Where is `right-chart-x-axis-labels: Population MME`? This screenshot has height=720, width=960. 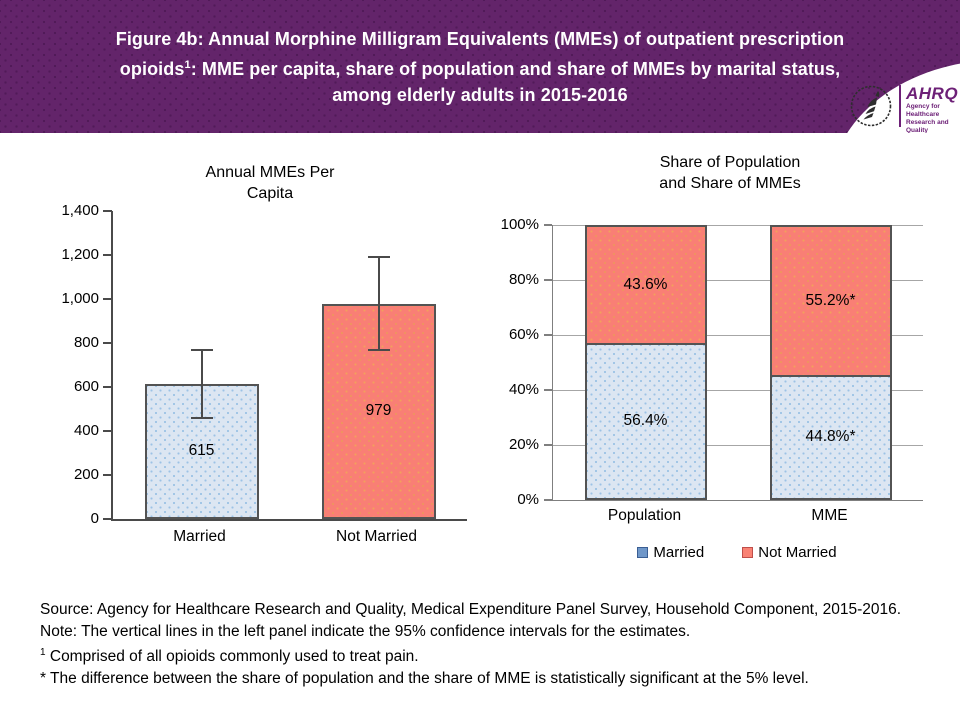
right-chart-x-axis-labels: Population MME is located at coordinates (737, 517).